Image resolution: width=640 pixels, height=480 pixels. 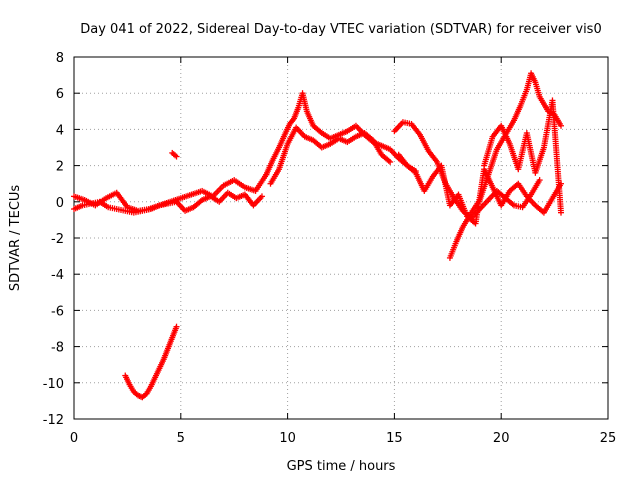 What do you see at coordinates (501, 438) in the screenshot?
I see `x-tick-label: 20` at bounding box center [501, 438].